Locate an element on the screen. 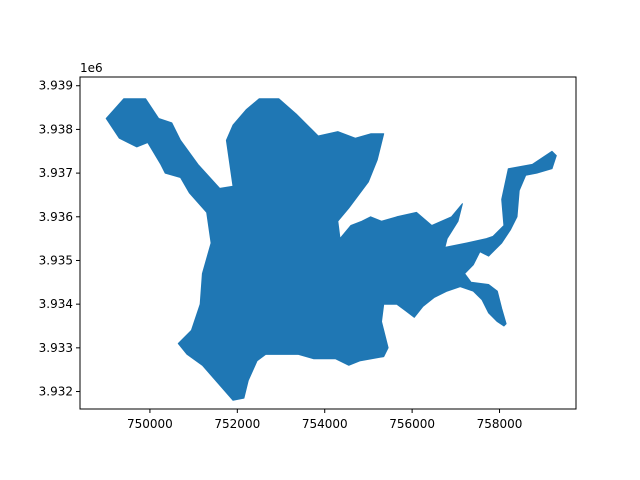  y-tick-label: 3.938 is located at coordinates (56, 129).